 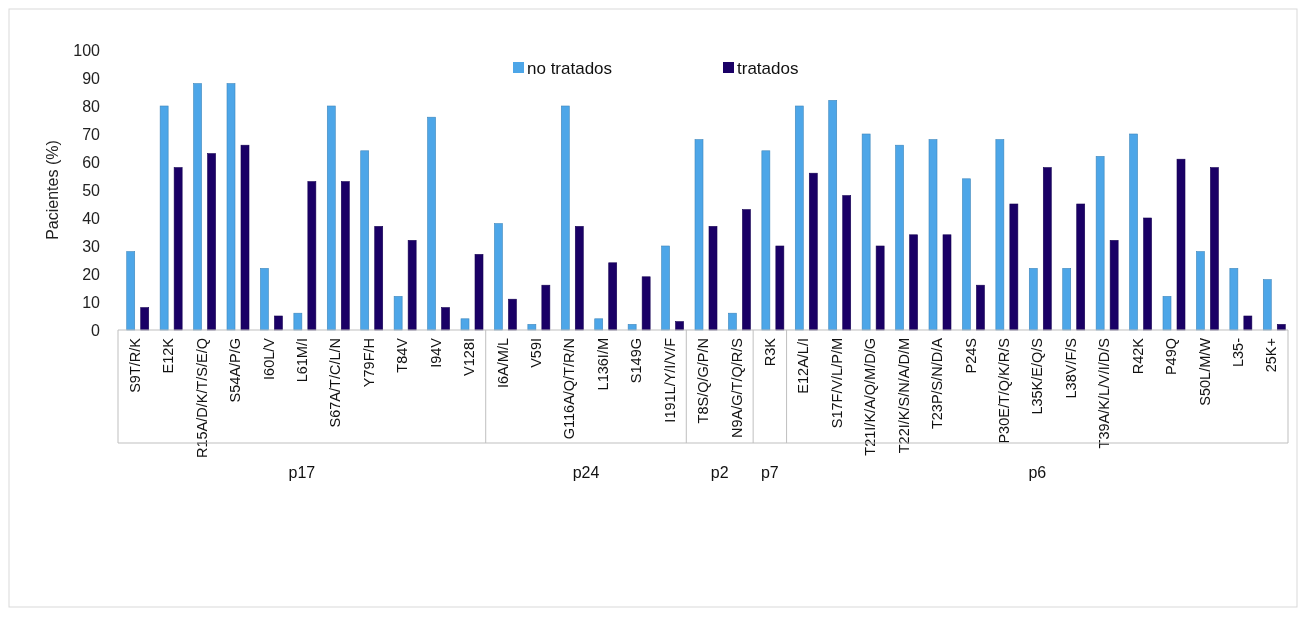 I want to click on x-tick-label: V128I, so click(x=469, y=357).